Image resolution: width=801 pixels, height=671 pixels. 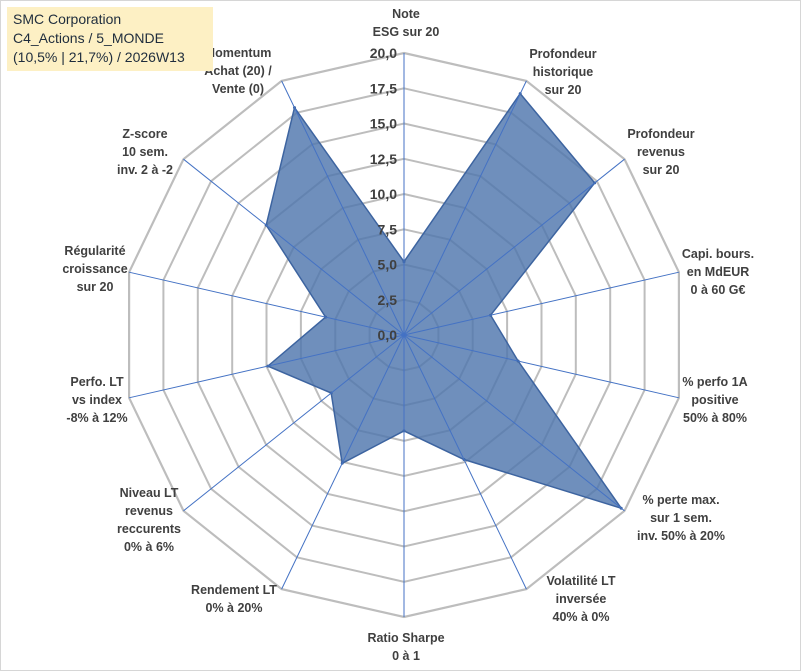 What do you see at coordinates (149, 529) in the screenshot?
I see `category-label-line: reccurents` at bounding box center [149, 529].